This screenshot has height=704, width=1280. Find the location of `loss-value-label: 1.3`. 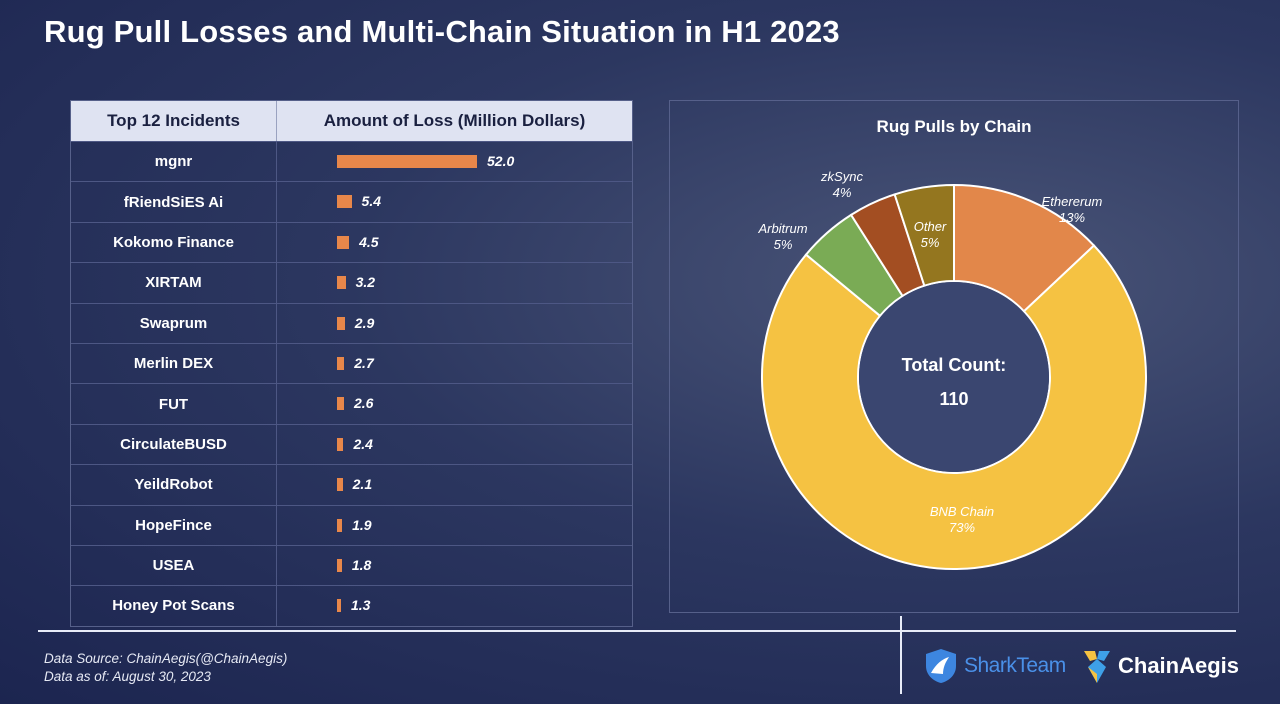

loss-value-label: 1.3 is located at coordinates (361, 605).